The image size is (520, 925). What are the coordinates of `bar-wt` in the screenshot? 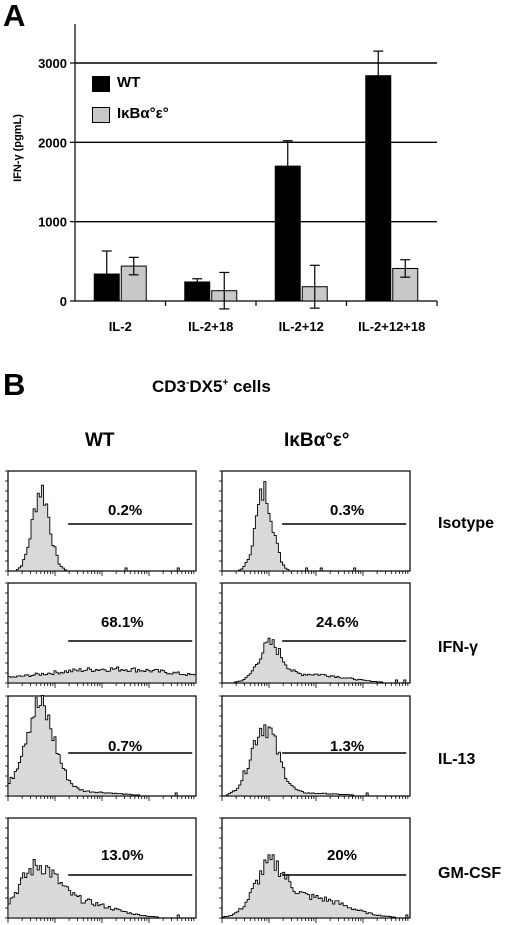 It's located at (378, 188).